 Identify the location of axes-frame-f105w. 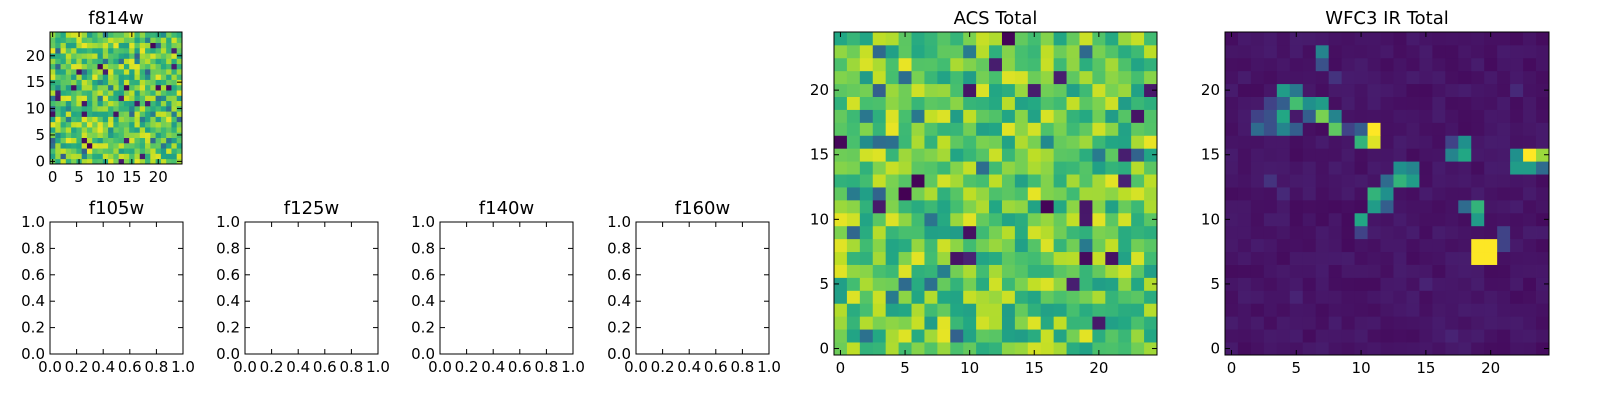
(116, 288).